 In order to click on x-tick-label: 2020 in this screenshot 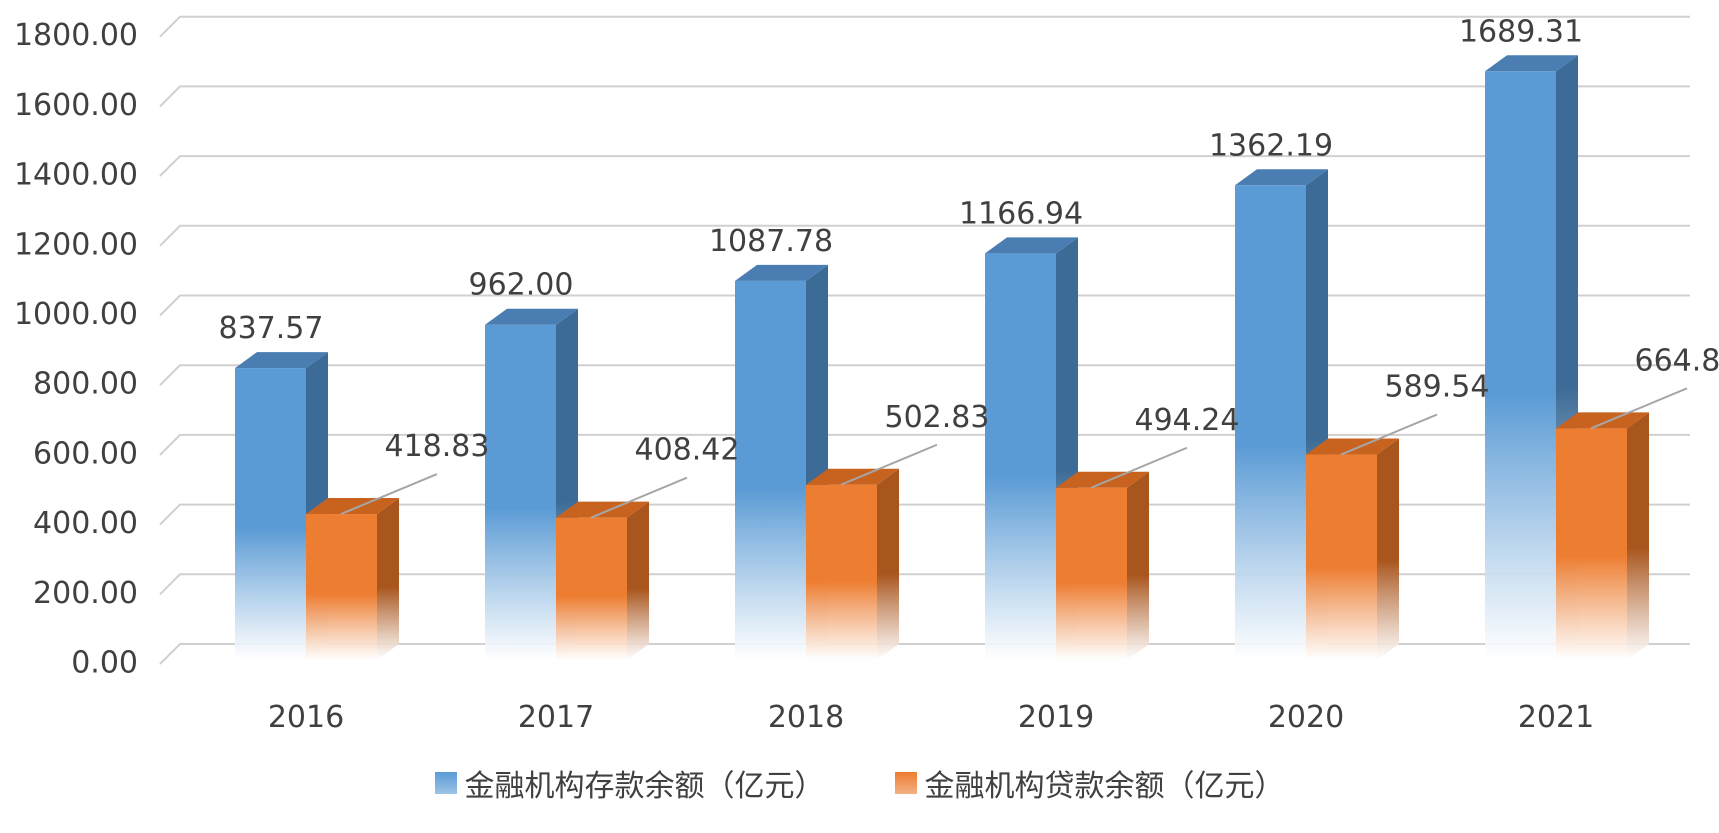, I will do `click(1306, 717)`.